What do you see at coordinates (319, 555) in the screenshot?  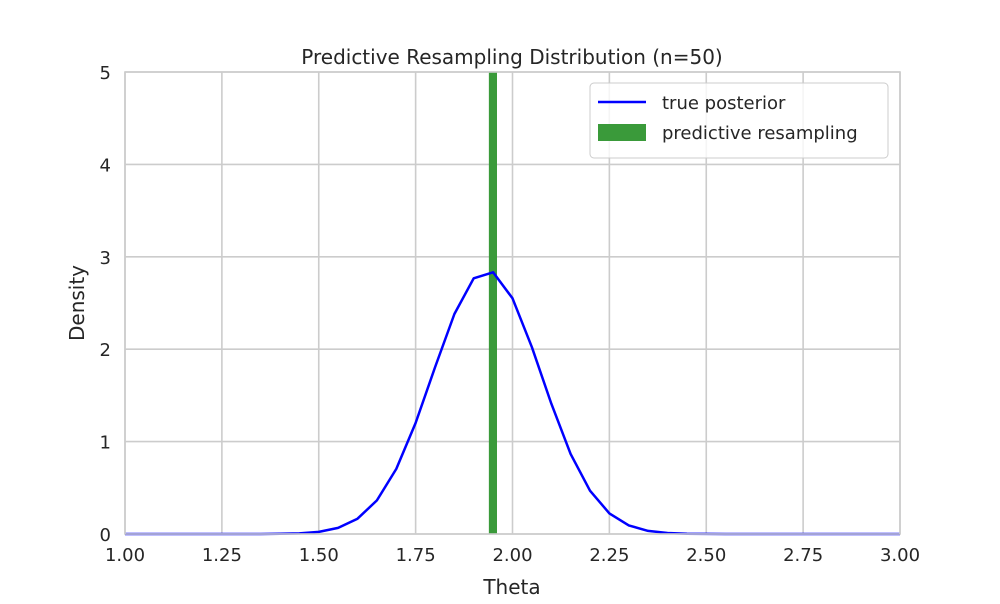 I see `x-tick-label: 1.50` at bounding box center [319, 555].